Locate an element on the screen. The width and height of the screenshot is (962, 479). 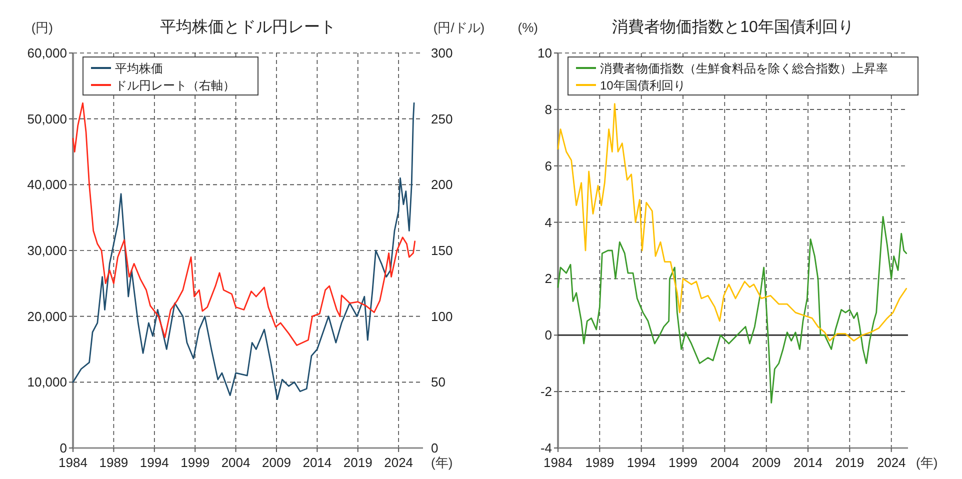
y2-tick-label: 250 is located at coordinates (442, 118).